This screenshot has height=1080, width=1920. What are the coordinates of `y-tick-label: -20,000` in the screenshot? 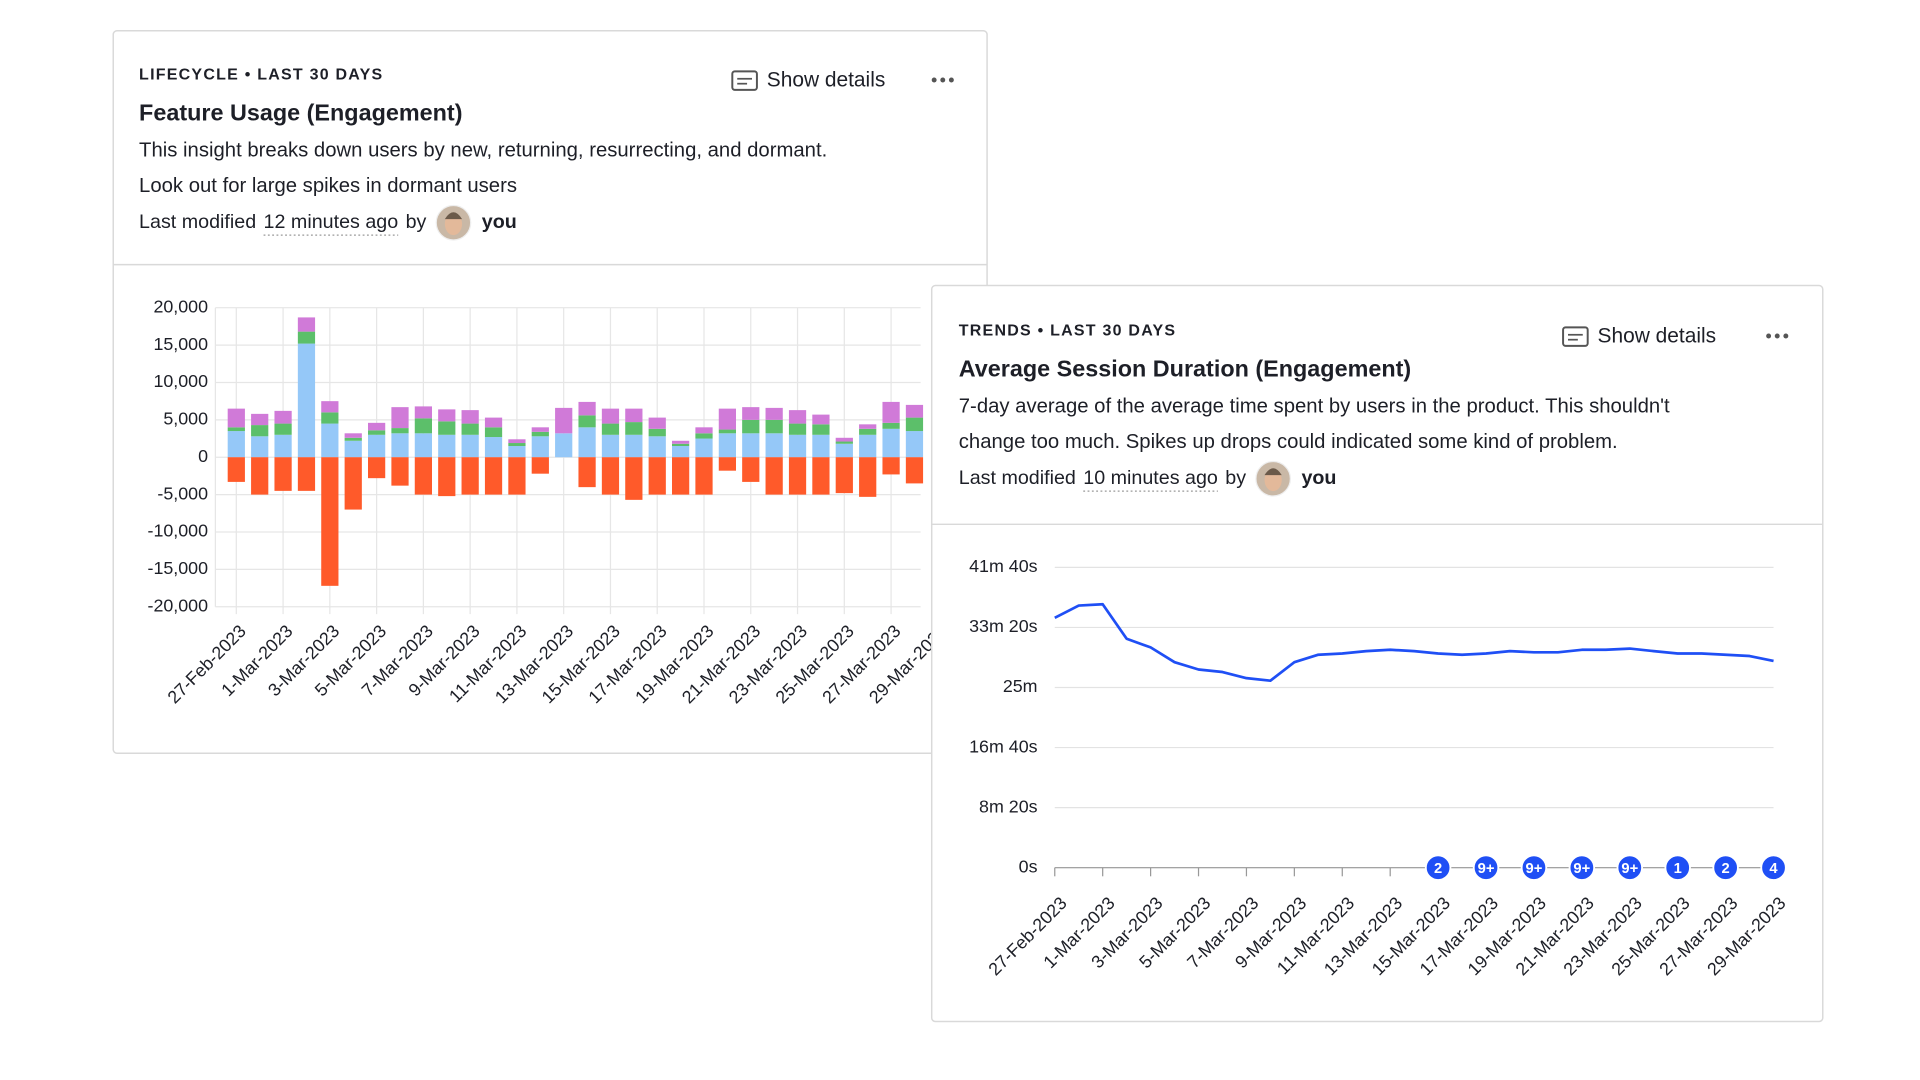 It's located at (178, 605).